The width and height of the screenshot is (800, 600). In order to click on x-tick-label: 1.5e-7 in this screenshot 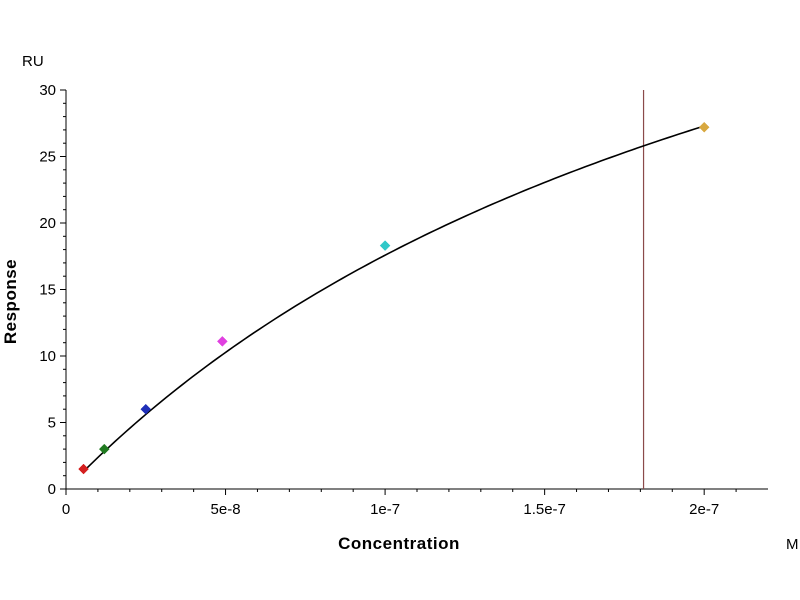, I will do `click(544, 509)`.